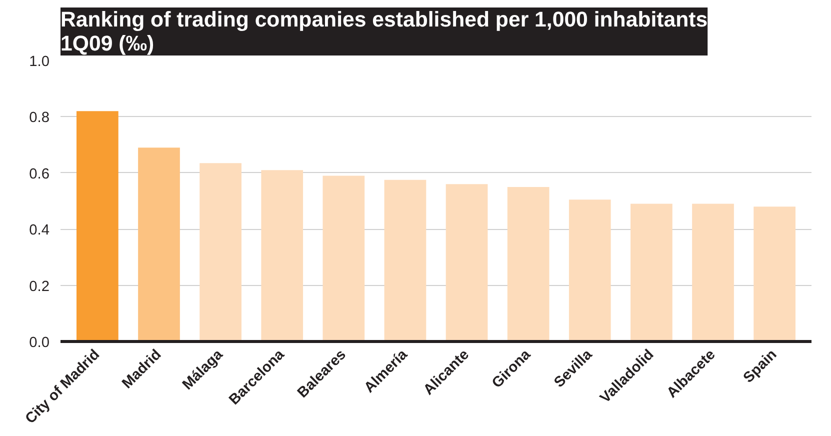  I want to click on y-tick-label: 1.0, so click(39, 62).